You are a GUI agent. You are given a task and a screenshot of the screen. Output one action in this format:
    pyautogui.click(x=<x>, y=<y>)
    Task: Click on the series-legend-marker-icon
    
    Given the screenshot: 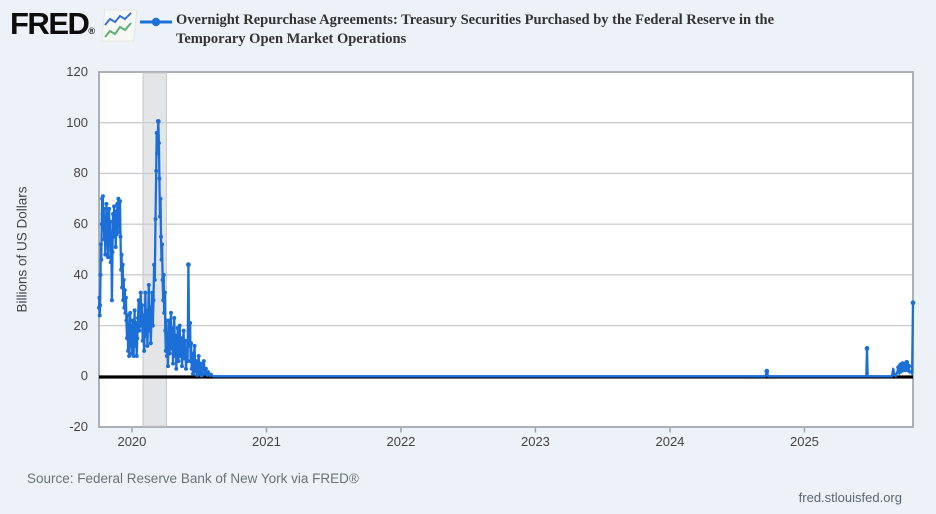 What is the action you would take?
    pyautogui.click(x=156, y=22)
    